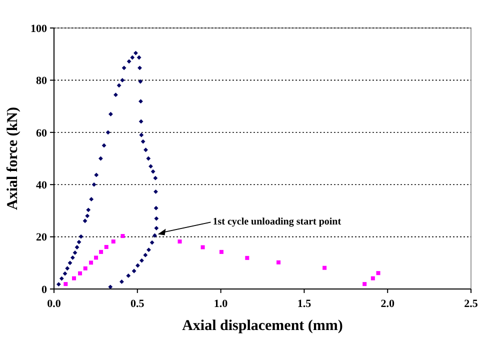  Describe the element at coordinates (42, 238) in the screenshot. I see `y-tick-label: 20` at that location.